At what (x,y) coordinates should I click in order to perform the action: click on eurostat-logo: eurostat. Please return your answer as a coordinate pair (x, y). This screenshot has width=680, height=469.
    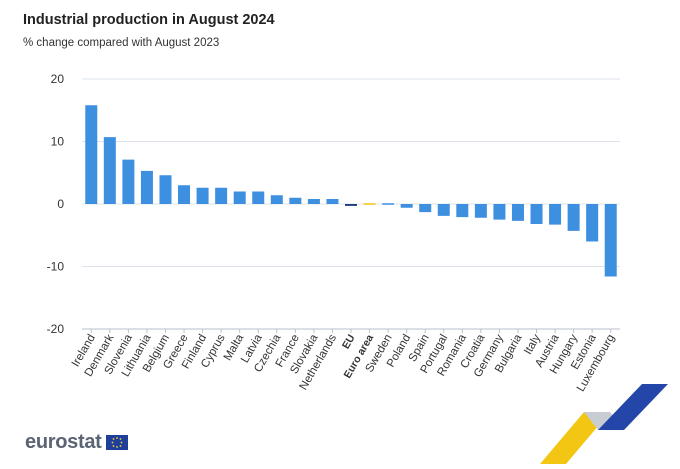
    Looking at the image, I should click on (76, 442).